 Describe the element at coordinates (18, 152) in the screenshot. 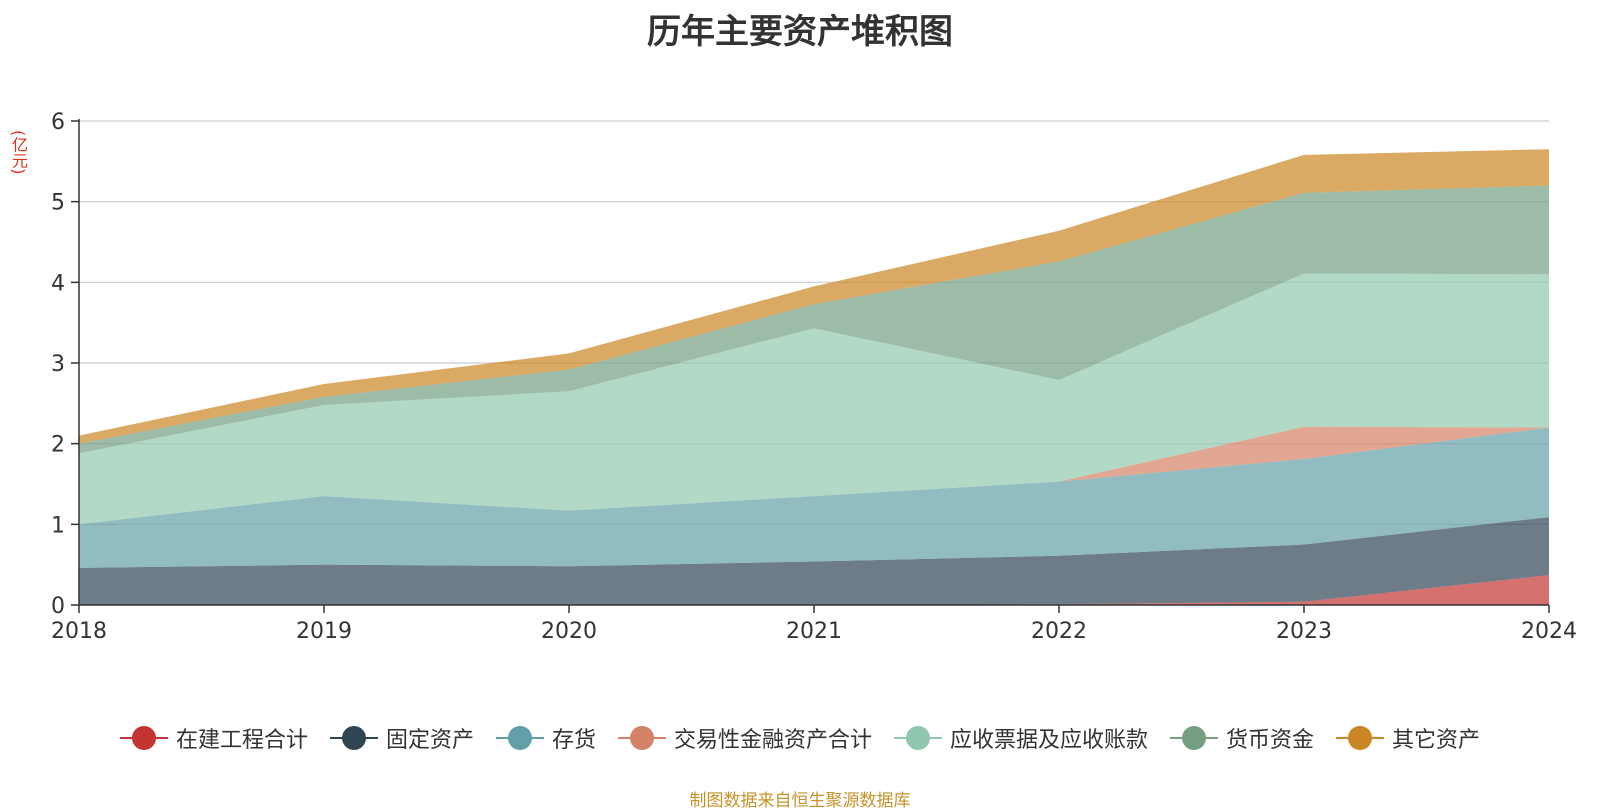

I see `y-axis-unit: (亿元)` at that location.